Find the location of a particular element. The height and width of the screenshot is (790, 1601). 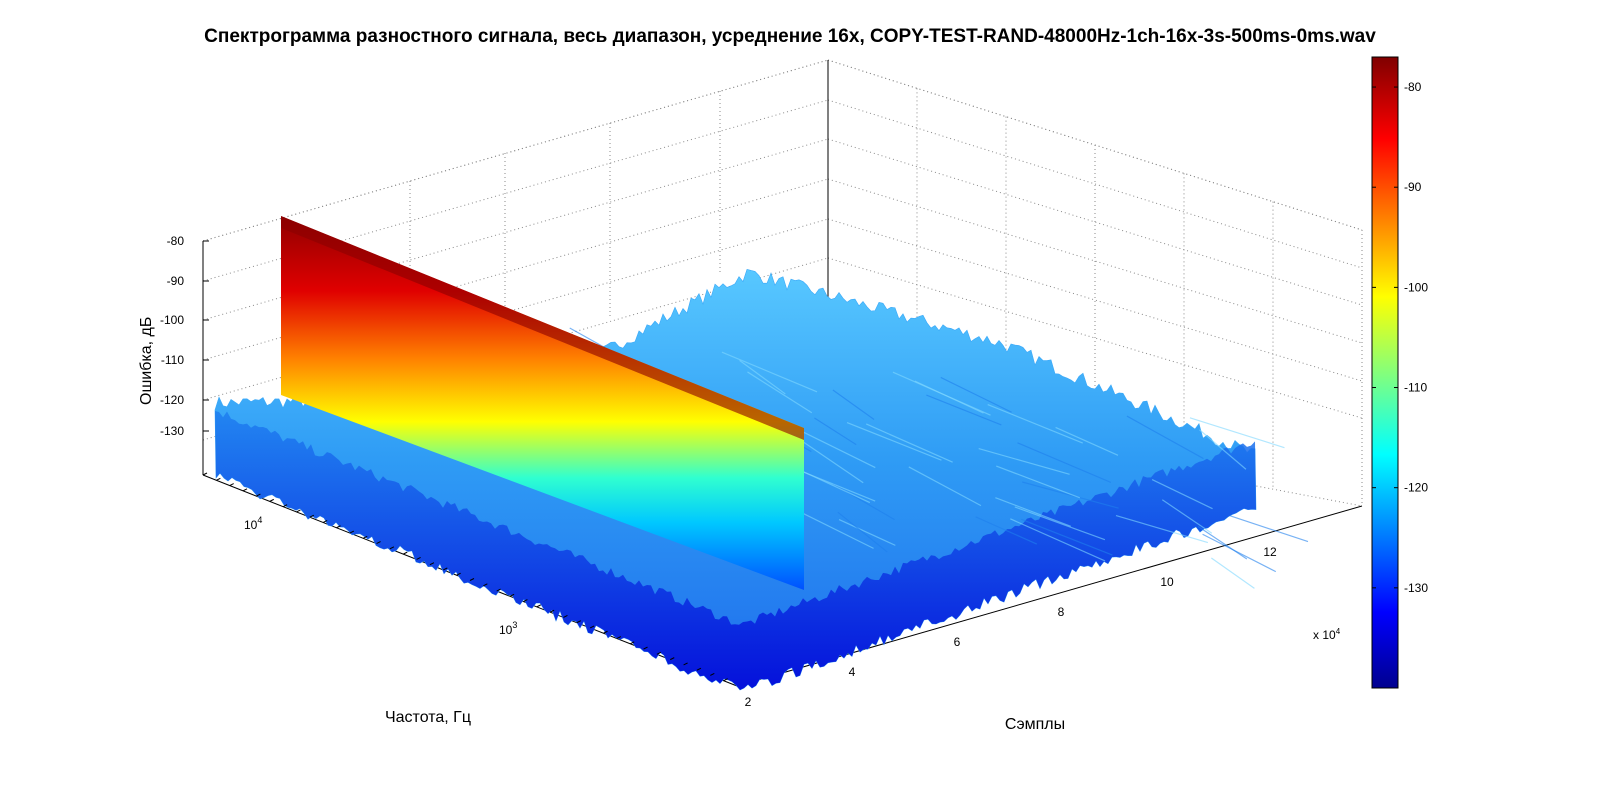

x-tick-label: 10³ is located at coordinates (508, 628).